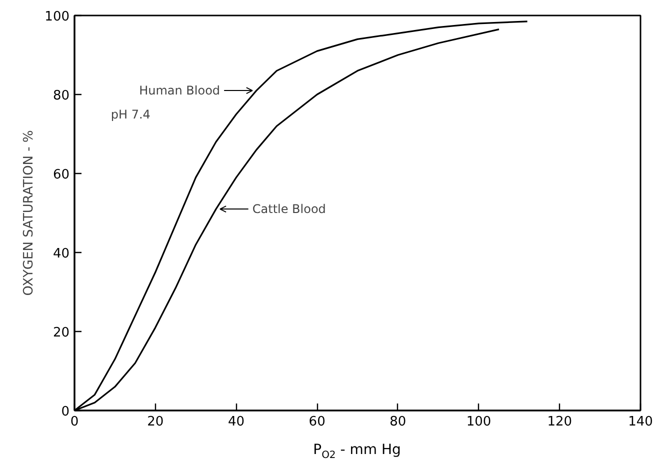 Image resolution: width=658 pixels, height=471 pixels. What do you see at coordinates (236, 422) in the screenshot?
I see `x-tick-label: 40` at bounding box center [236, 422].